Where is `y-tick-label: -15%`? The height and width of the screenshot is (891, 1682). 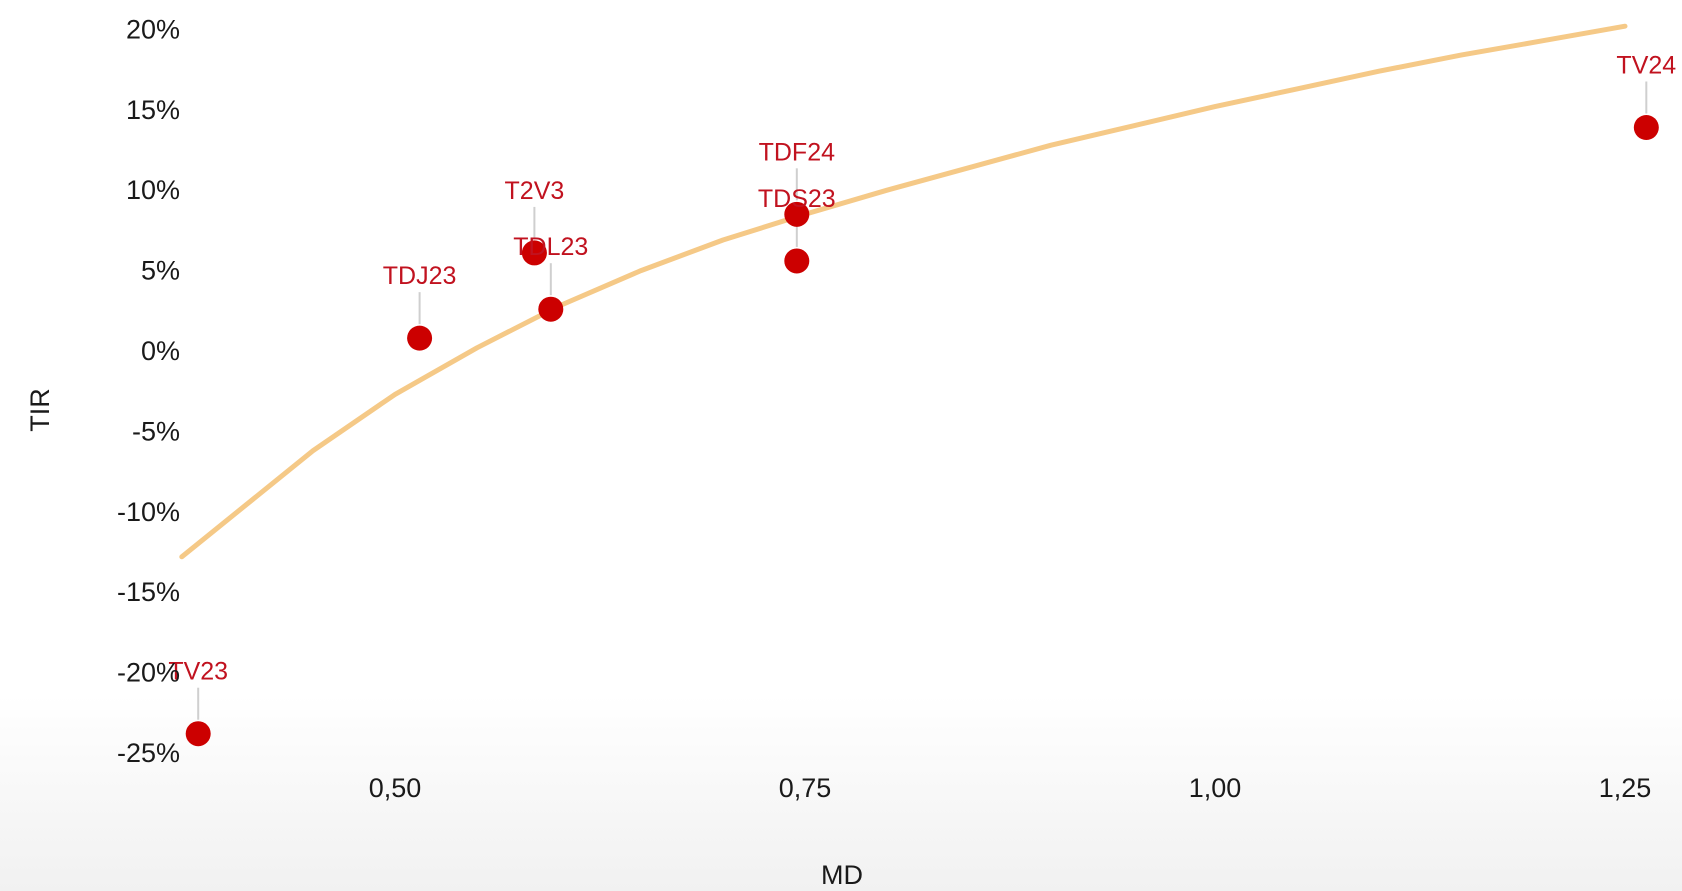 y-tick-label: -15% is located at coordinates (148, 592).